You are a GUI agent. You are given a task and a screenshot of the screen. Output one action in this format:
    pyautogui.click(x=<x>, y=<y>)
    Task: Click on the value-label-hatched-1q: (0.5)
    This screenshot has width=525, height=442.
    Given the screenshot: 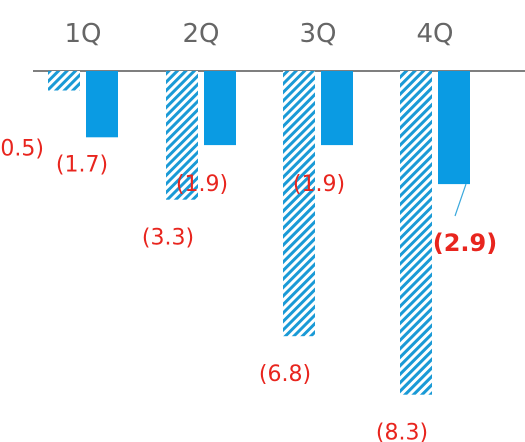 What is the action you would take?
    pyautogui.click(x=22, y=149)
    